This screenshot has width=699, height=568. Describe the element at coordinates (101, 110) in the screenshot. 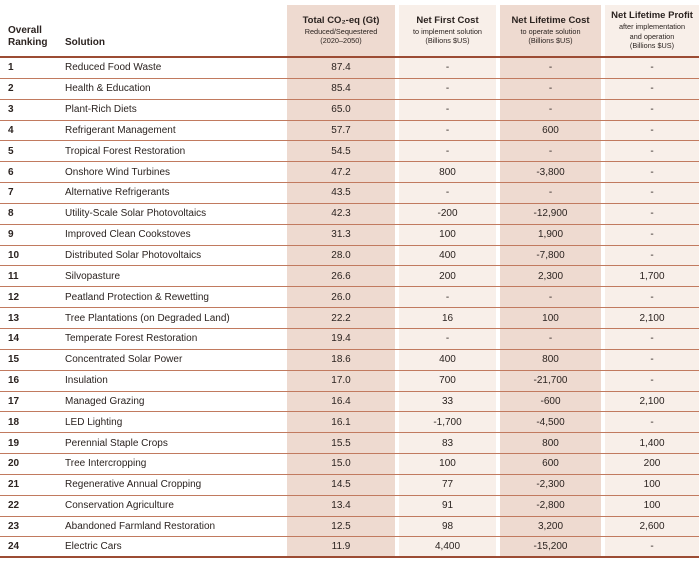

I see `solution-cell: Plant-Rich Diets` at that location.